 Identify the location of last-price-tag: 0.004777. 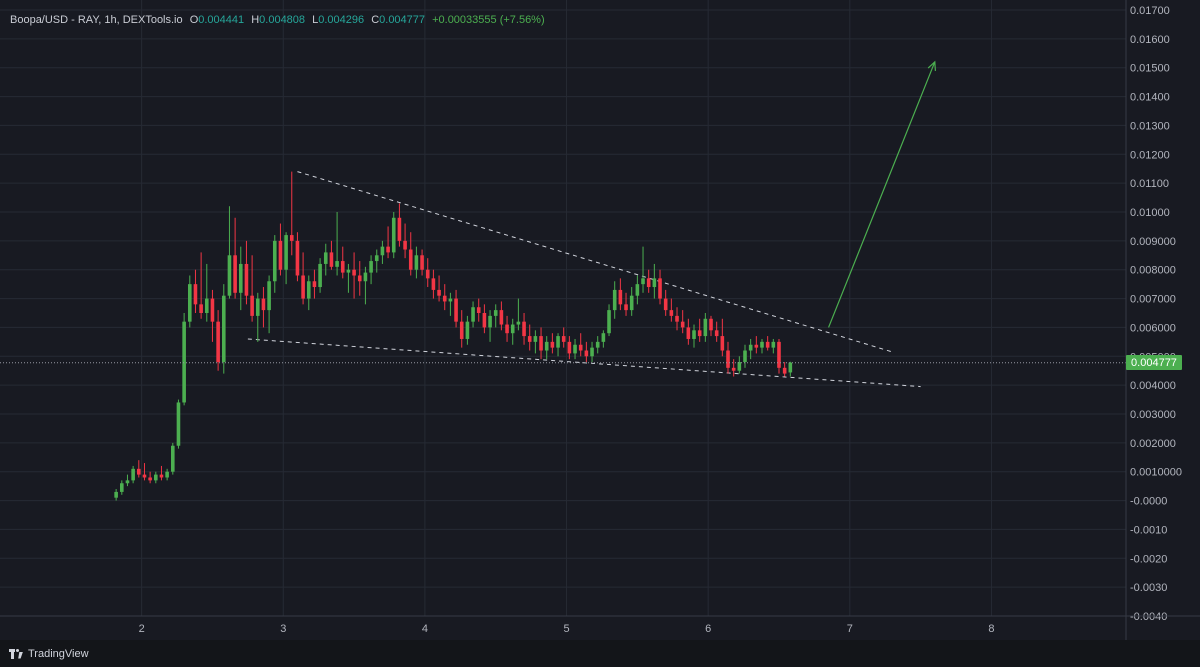
(1154, 363).